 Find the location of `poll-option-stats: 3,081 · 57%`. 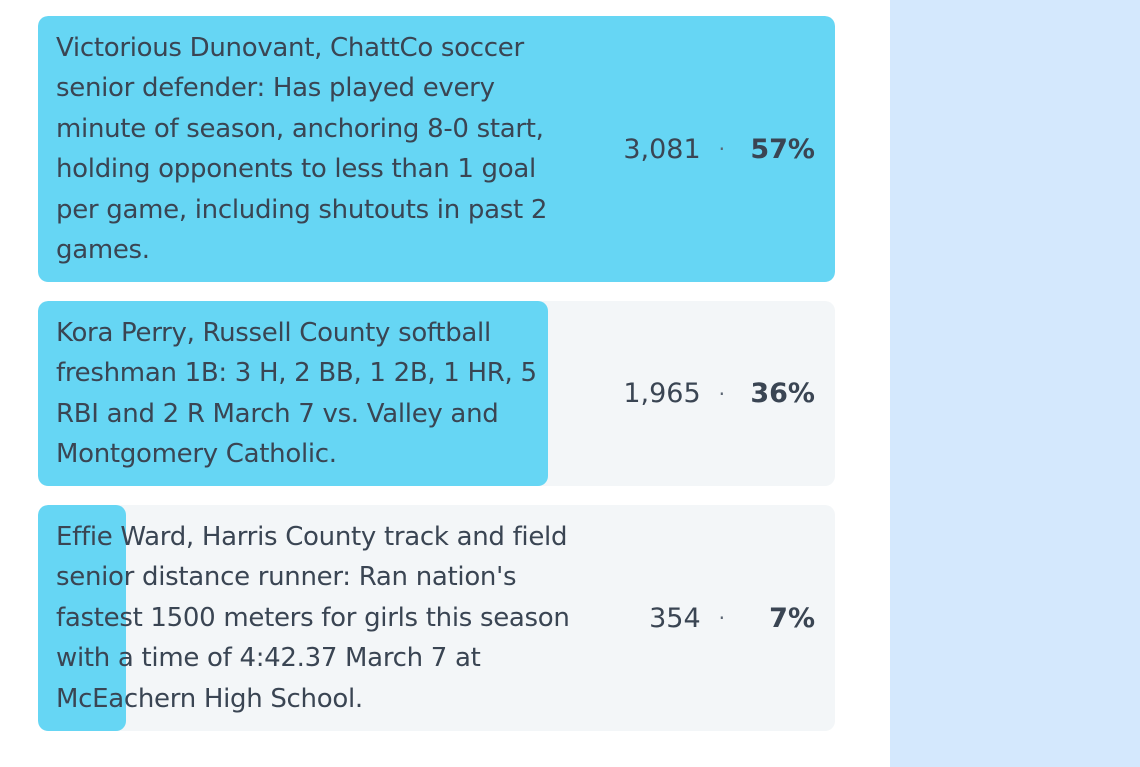

poll-option-stats: 3,081 · 57% is located at coordinates (695, 149).